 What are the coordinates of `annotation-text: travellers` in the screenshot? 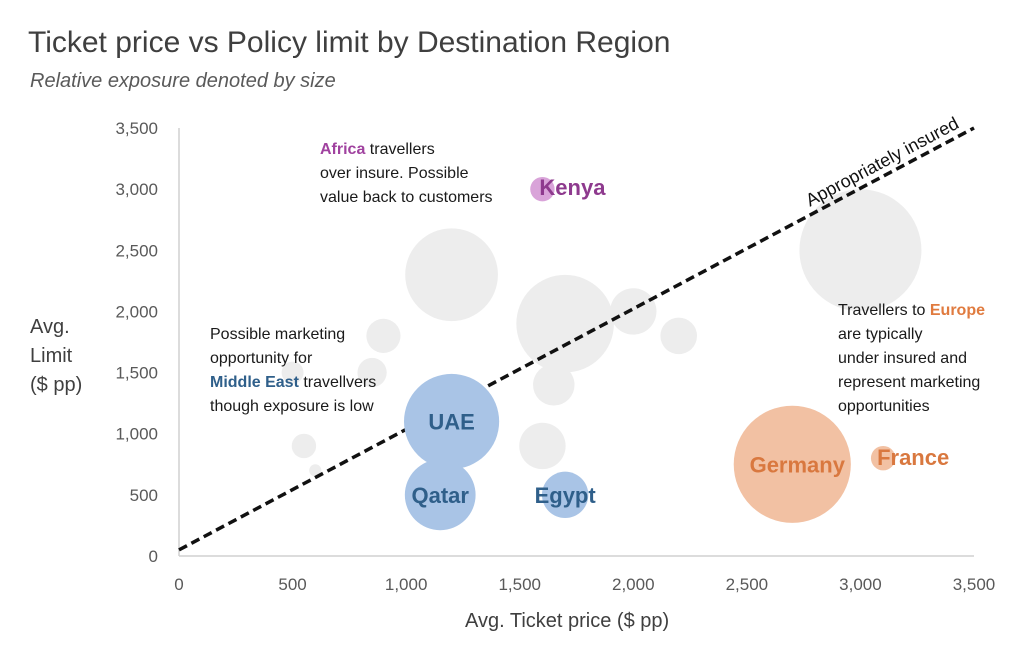 It's located at (400, 149).